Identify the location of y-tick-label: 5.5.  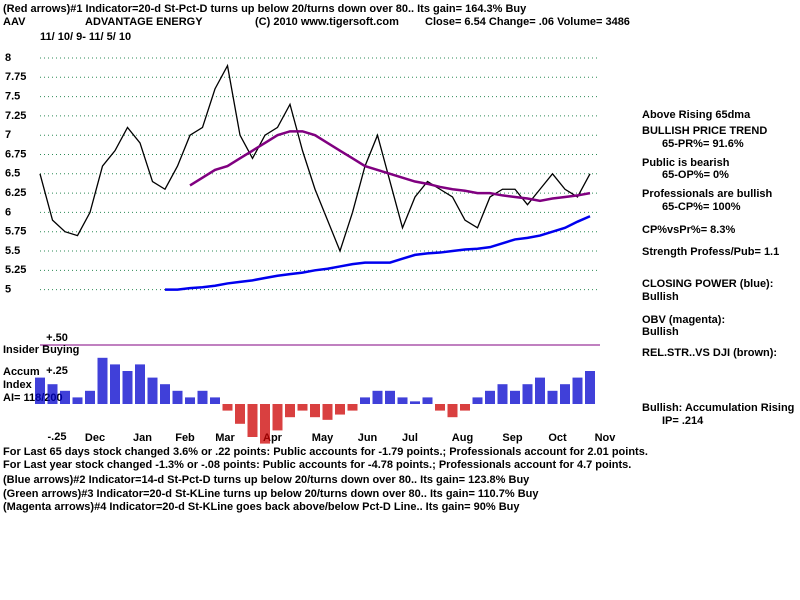
(12, 251).